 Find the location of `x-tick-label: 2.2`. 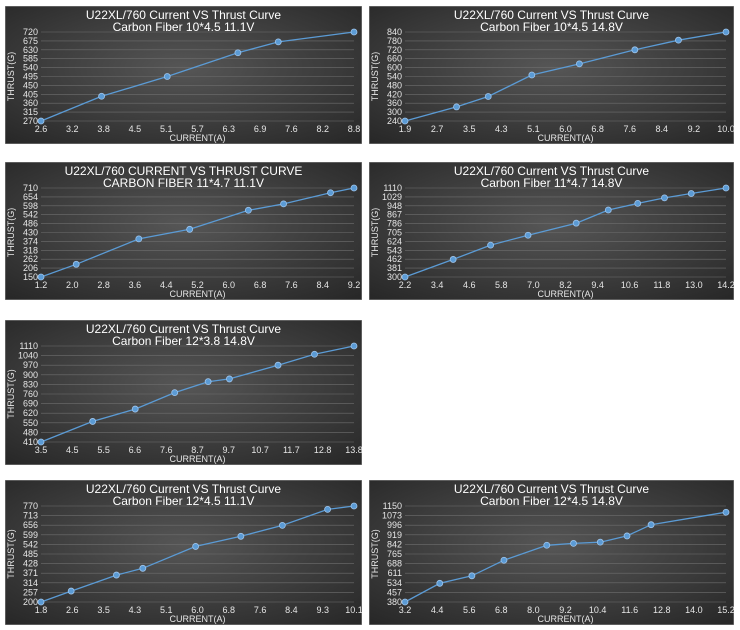

x-tick-label: 2.2 is located at coordinates (405, 285).